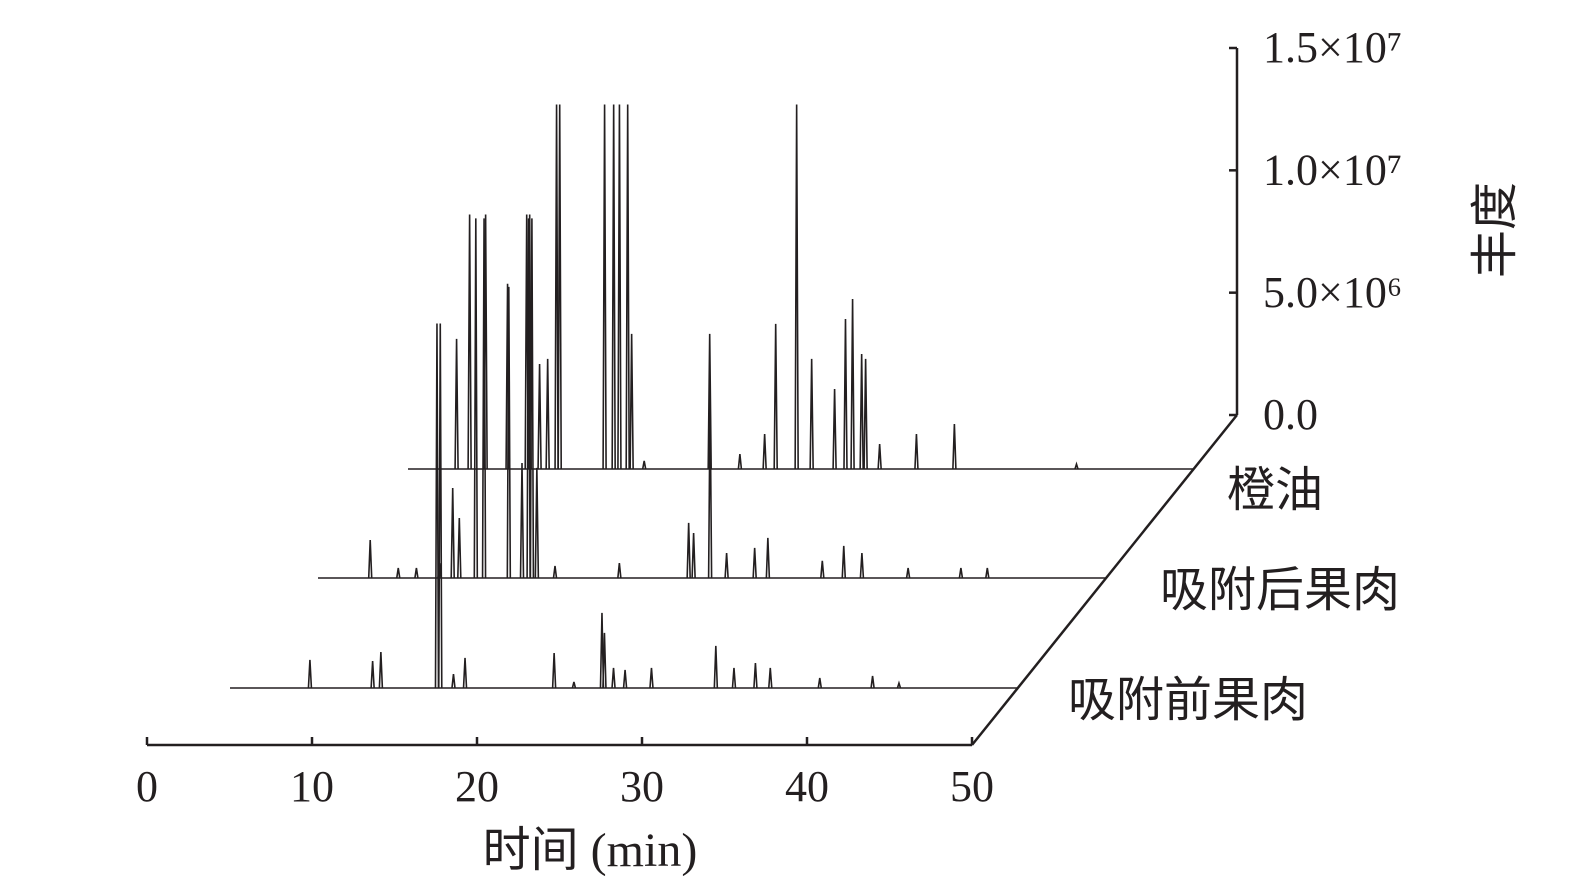 This screenshot has width=1575, height=895. Describe the element at coordinates (1290, 414) in the screenshot. I see `y-tick-label: 0.0` at that location.